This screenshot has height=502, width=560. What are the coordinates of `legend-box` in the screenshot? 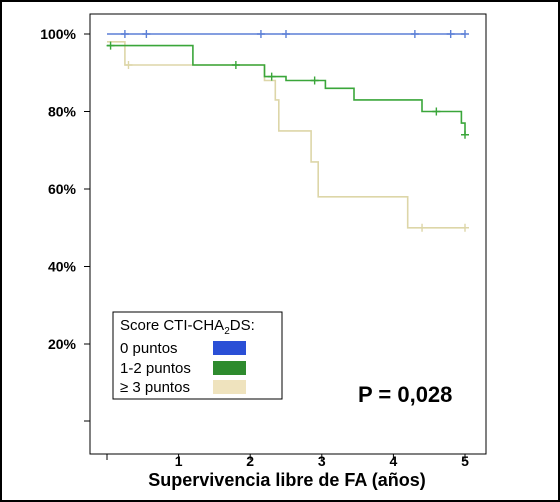 It's located at (197, 355).